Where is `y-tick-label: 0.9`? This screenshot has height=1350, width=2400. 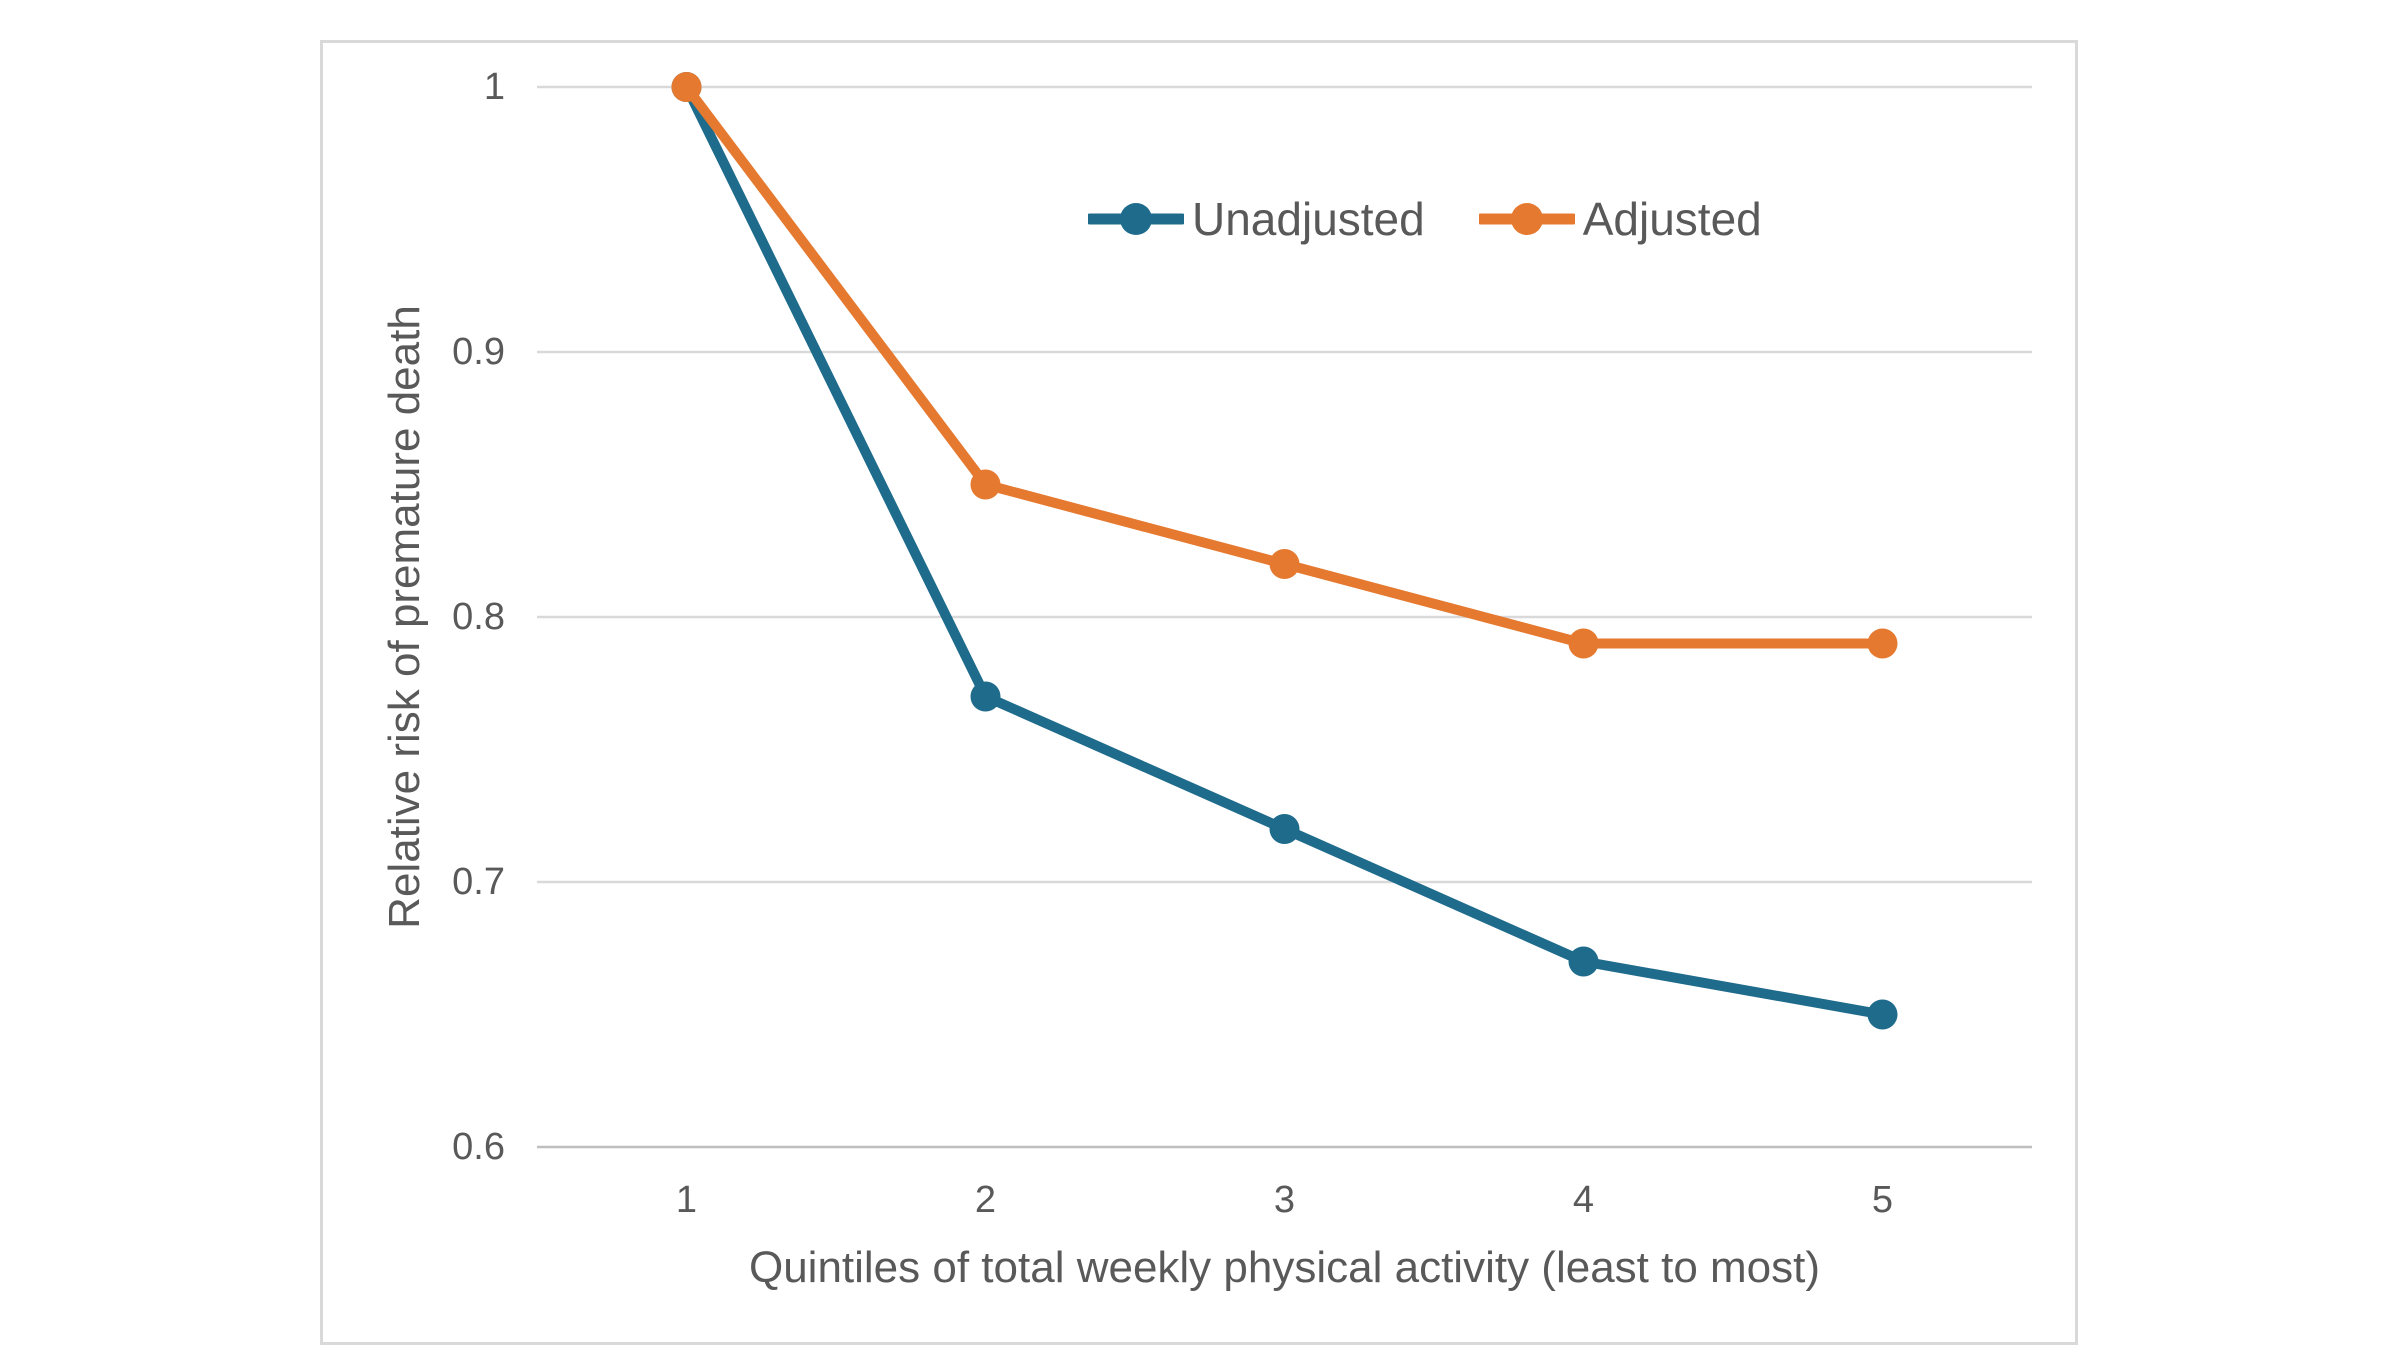 y-tick-label: 0.9 is located at coordinates (478, 352).